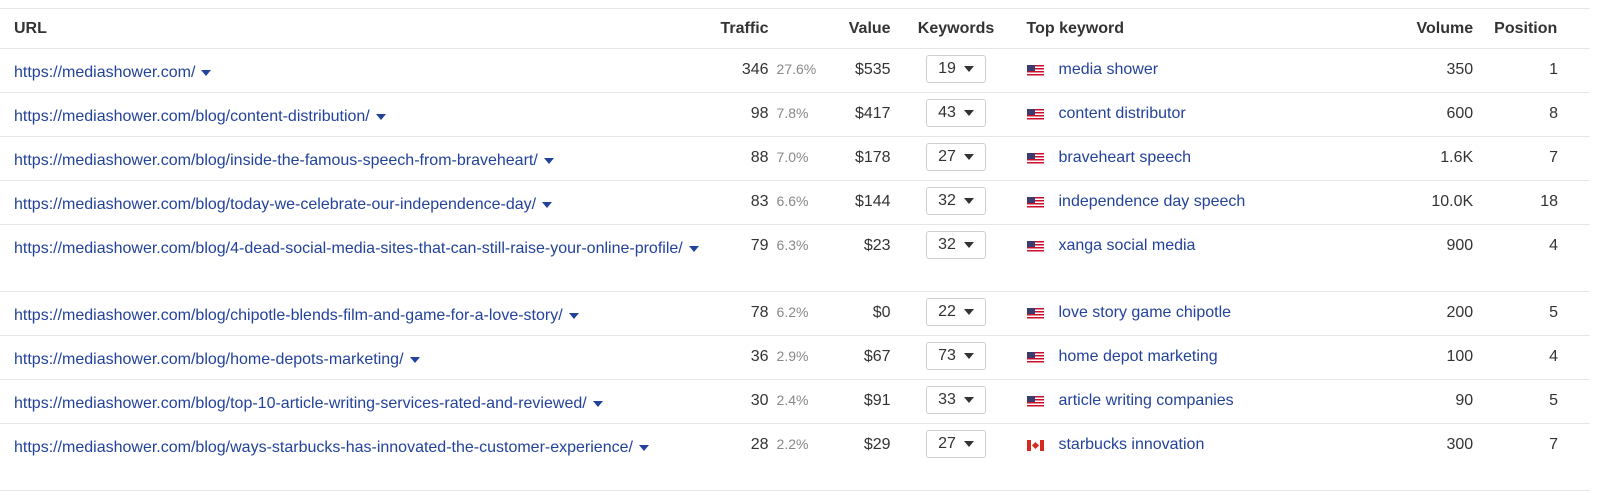  I want to click on traffic-value: 83, so click(759, 201).